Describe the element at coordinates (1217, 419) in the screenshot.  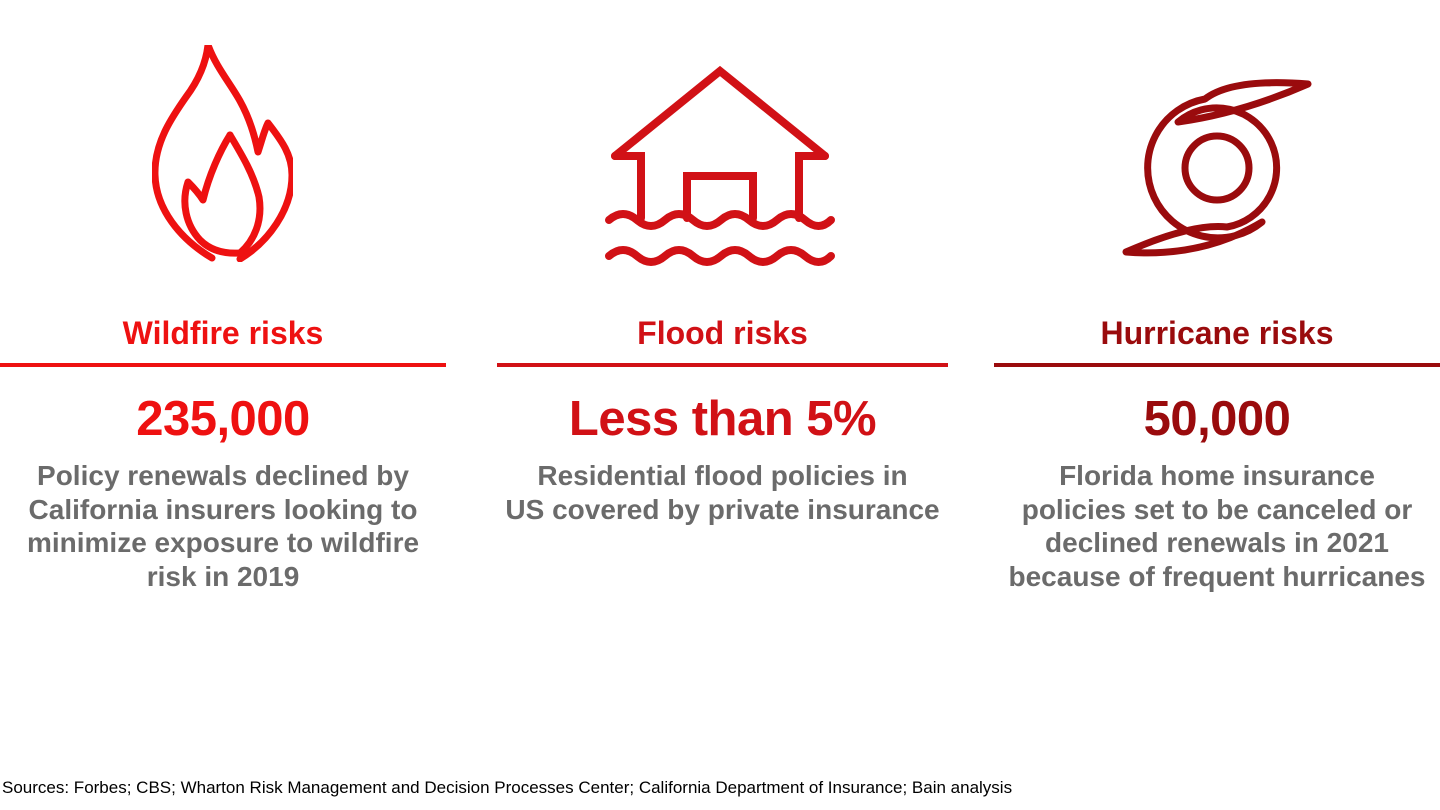
I see `hurricane-stat: 50,000` at that location.